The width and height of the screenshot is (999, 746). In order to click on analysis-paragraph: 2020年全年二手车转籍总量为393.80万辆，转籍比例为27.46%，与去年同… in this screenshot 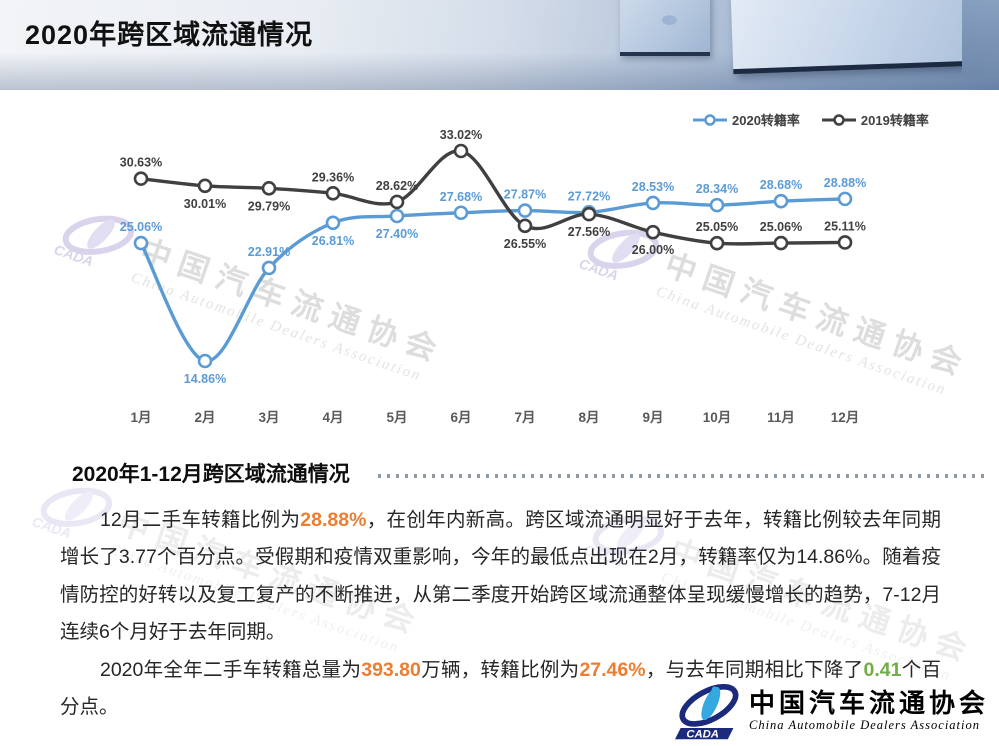, I will do `click(500, 689)`.